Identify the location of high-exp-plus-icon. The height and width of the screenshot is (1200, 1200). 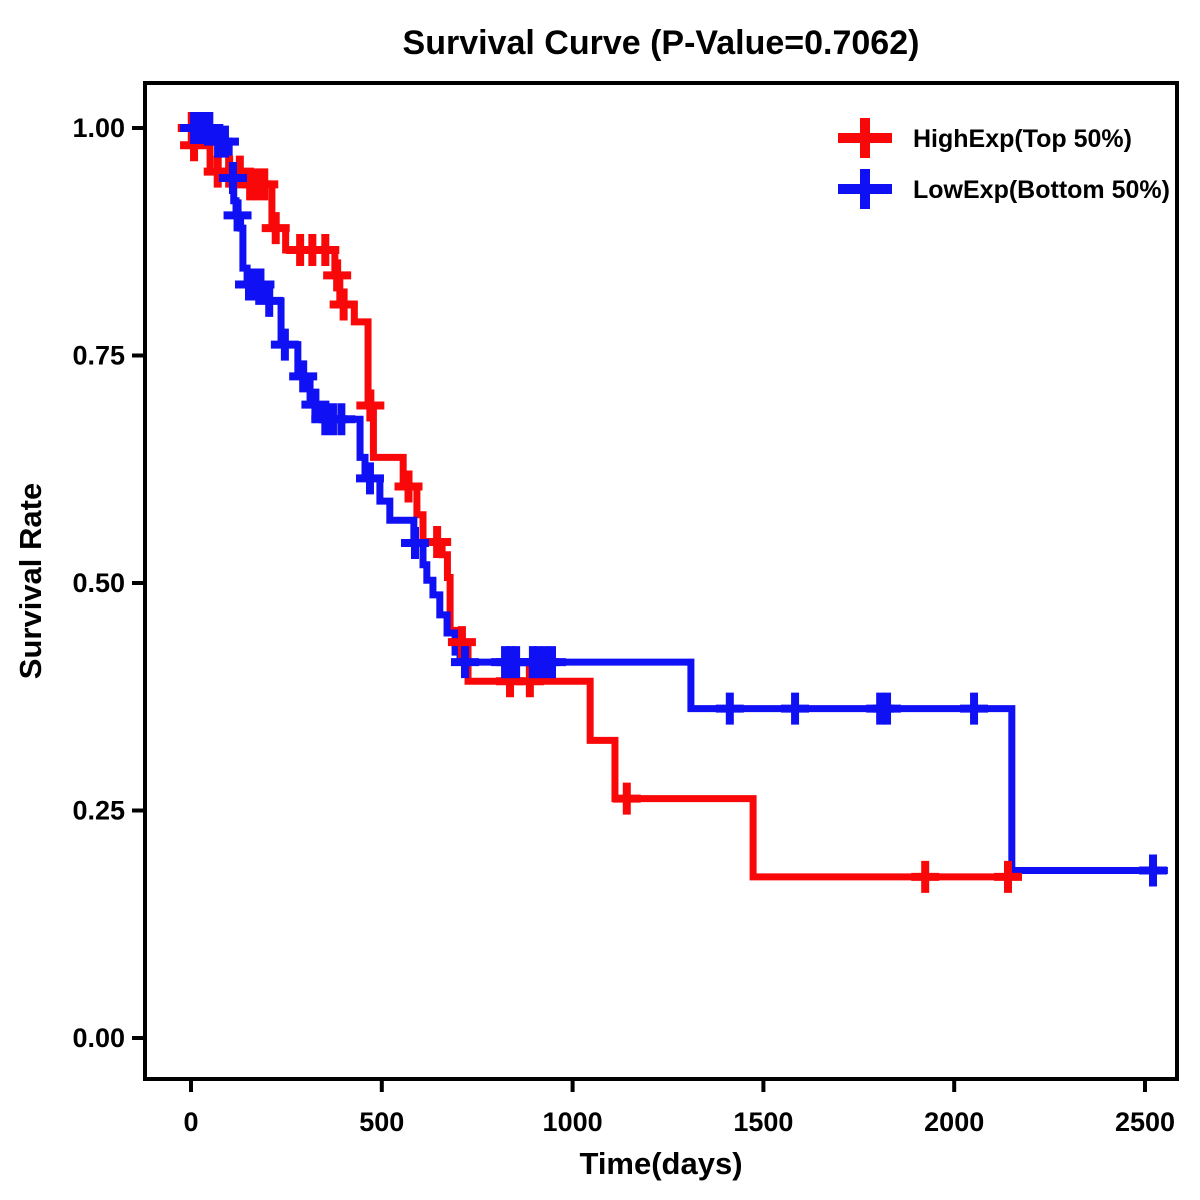
(865, 138).